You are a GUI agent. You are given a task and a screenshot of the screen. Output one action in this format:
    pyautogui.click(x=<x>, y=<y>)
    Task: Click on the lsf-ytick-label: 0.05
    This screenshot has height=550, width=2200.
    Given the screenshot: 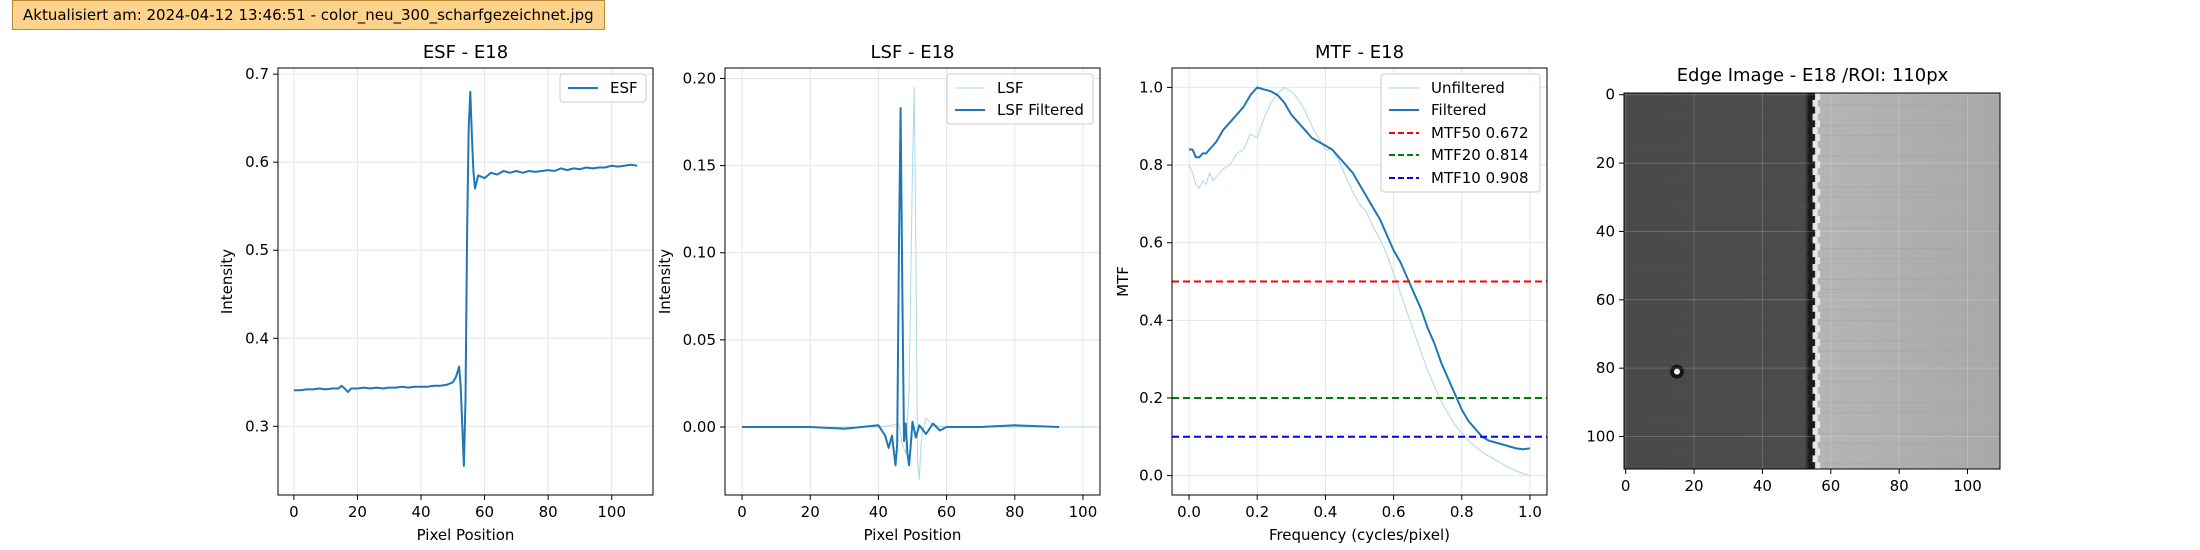 What is the action you would take?
    pyautogui.click(x=699, y=340)
    